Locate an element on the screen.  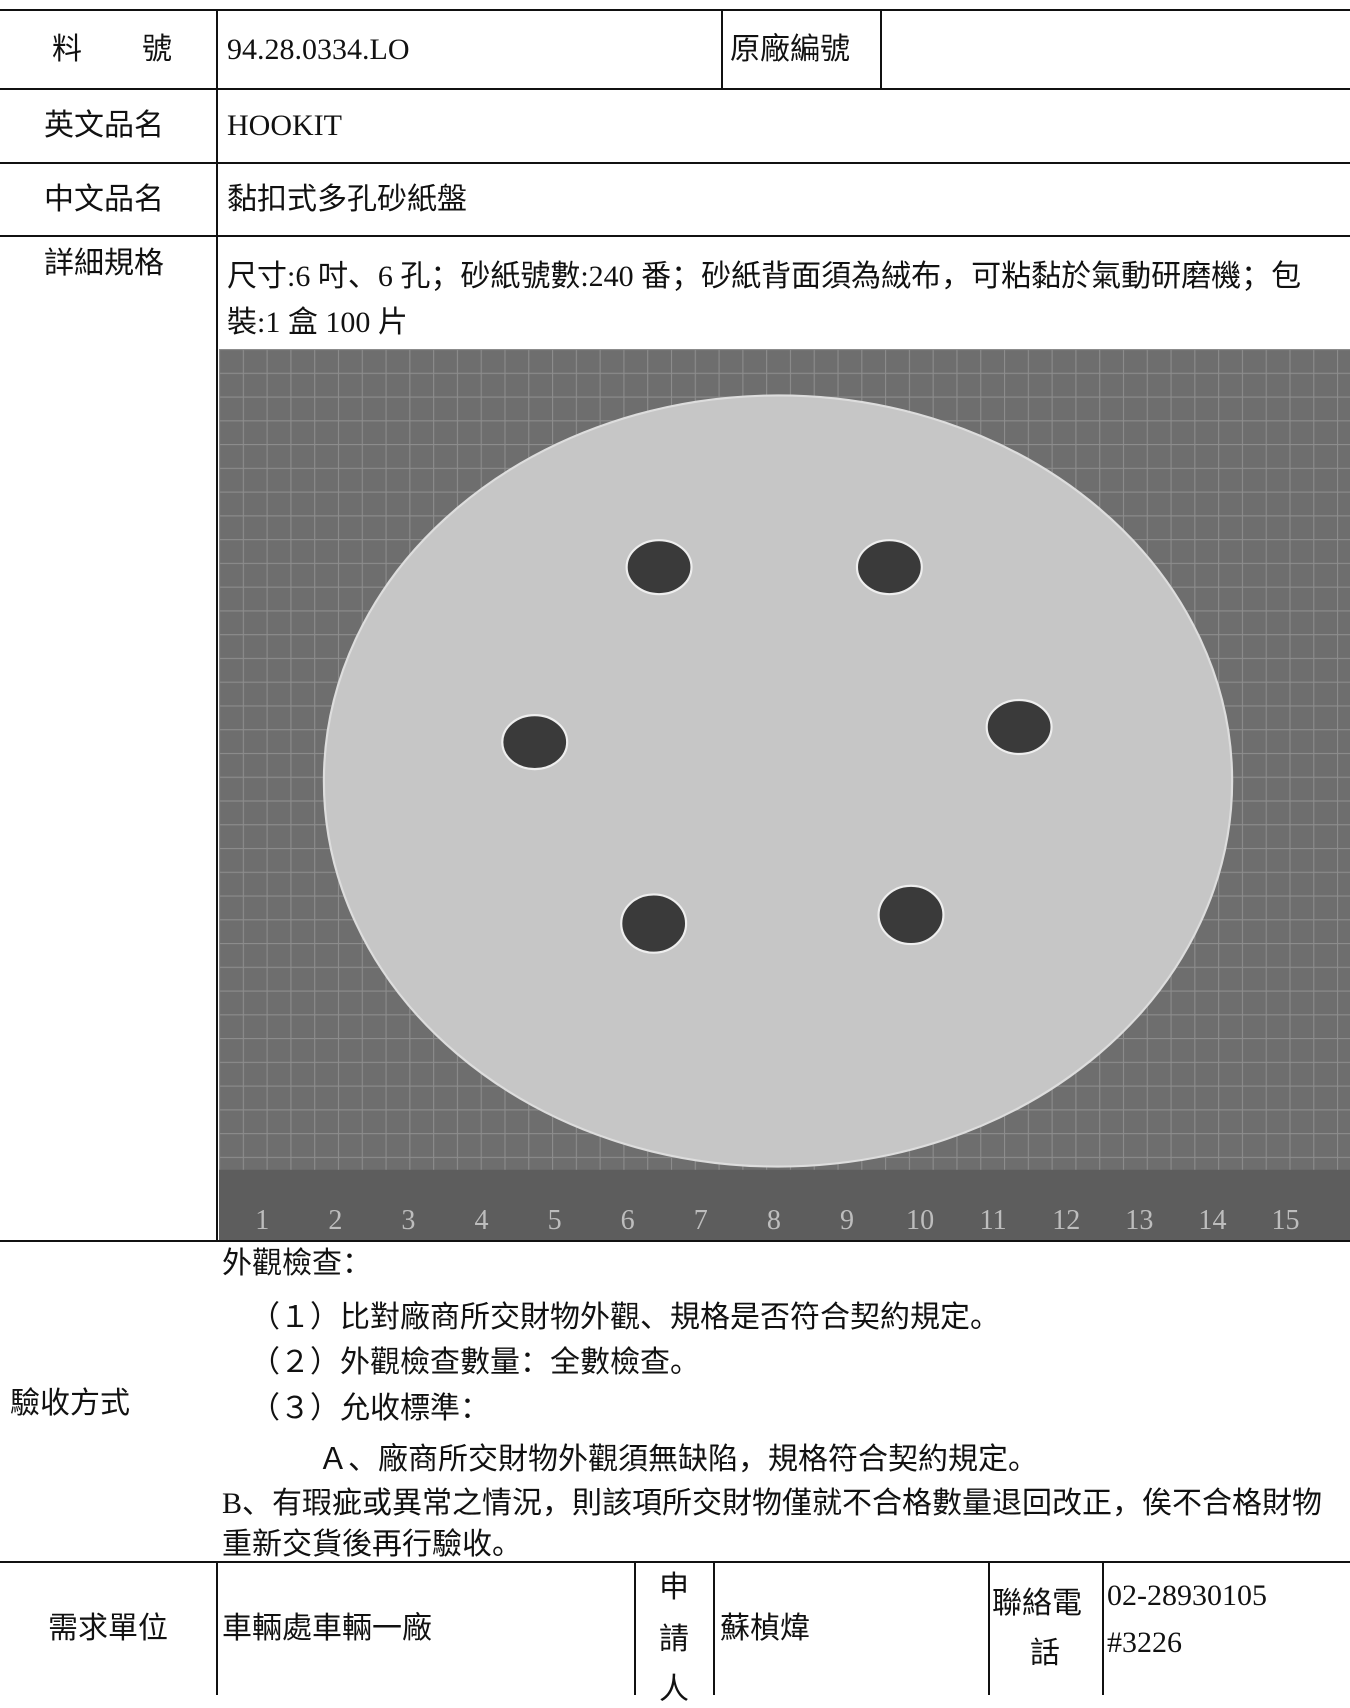
label: 人 is located at coordinates (674, 1689).